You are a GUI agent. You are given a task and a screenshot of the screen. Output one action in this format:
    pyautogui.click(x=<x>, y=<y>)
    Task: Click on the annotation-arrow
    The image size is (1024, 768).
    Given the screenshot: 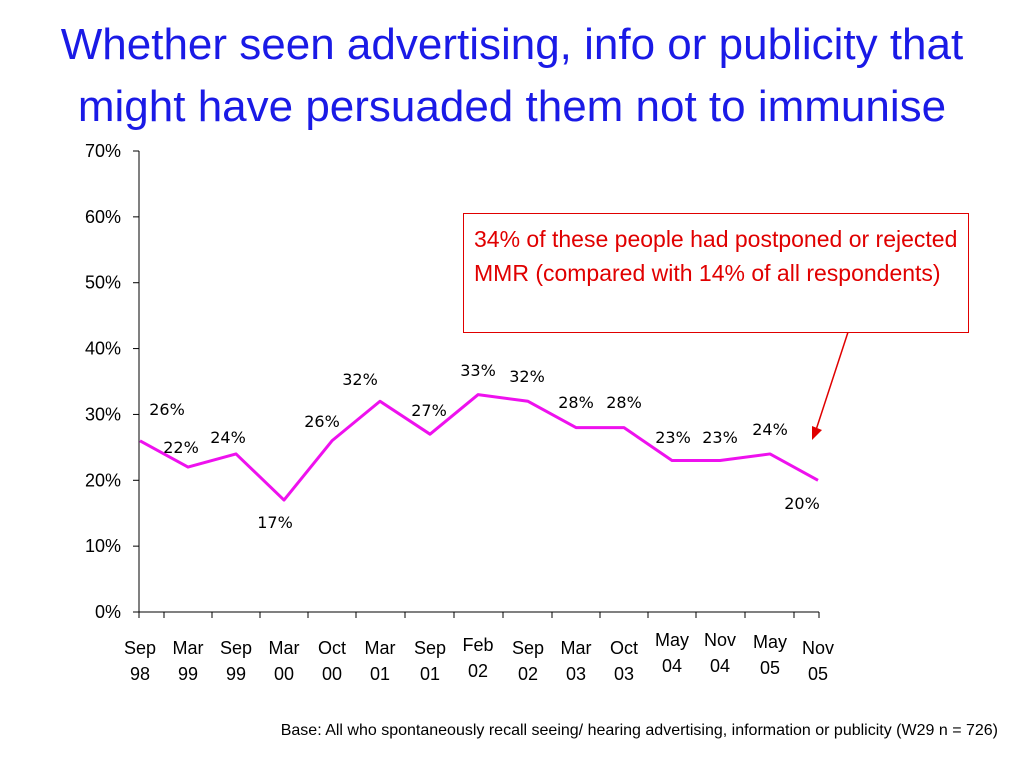 What is the action you would take?
    pyautogui.click(x=832, y=381)
    